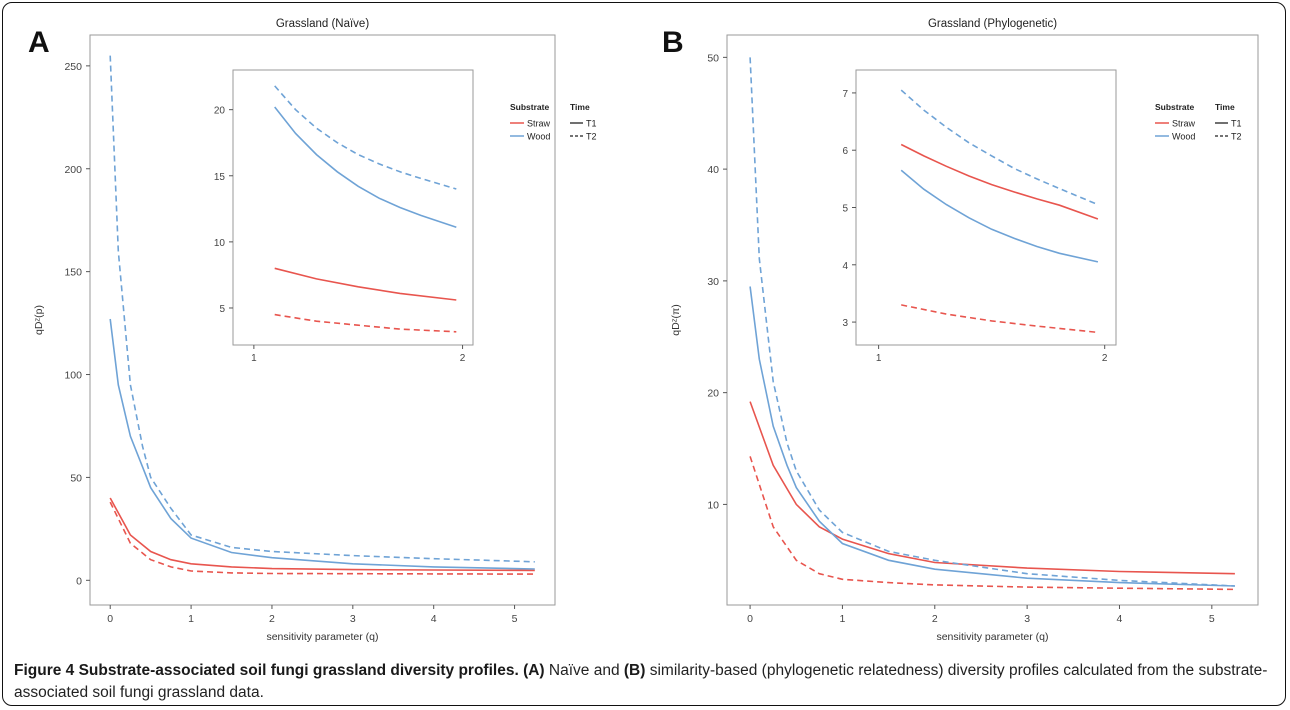  What do you see at coordinates (73, 376) in the screenshot?
I see `y-tick-label: 100` at bounding box center [73, 376].